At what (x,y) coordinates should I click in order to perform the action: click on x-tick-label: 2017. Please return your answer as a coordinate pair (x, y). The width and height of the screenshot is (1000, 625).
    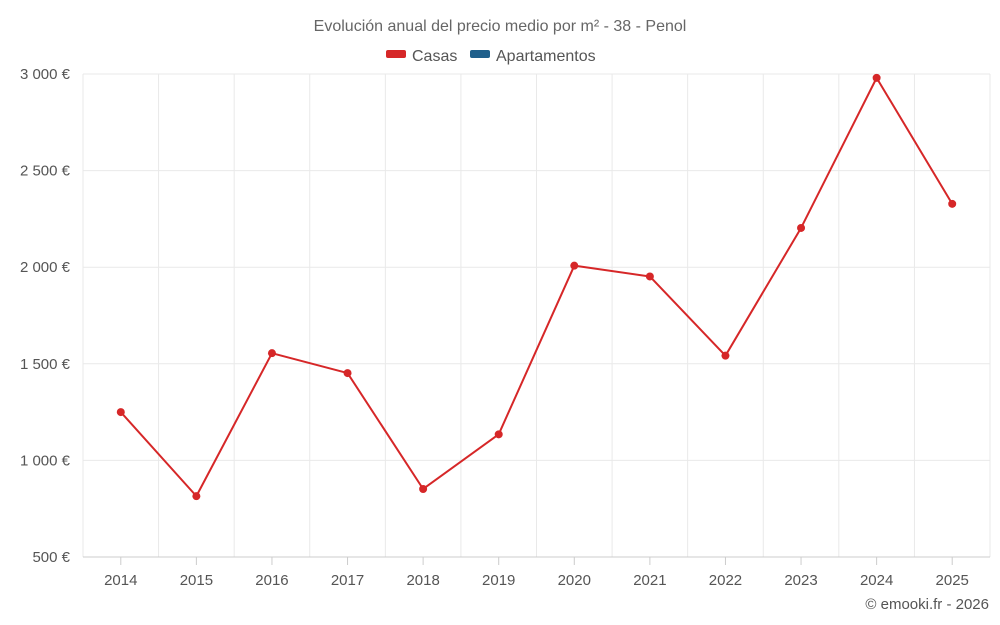
    Looking at the image, I should click on (347, 580).